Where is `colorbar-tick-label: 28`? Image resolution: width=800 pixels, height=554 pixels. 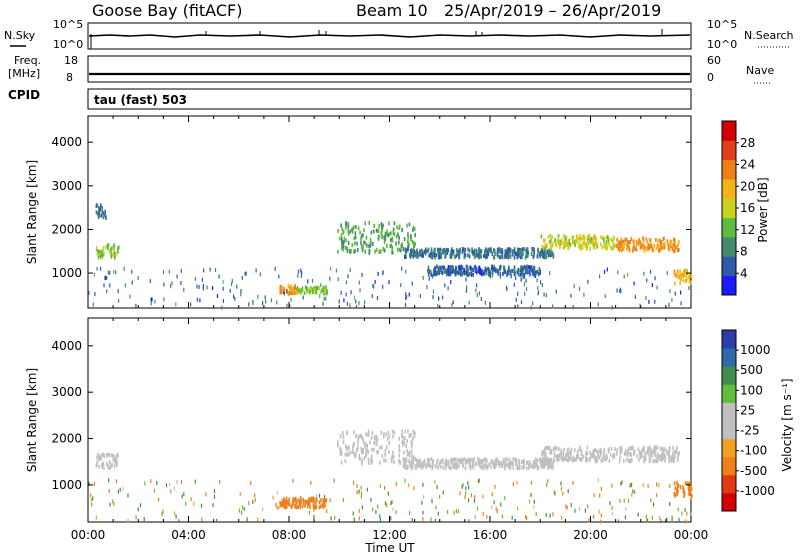 colorbar-tick-label: 28 is located at coordinates (747, 143).